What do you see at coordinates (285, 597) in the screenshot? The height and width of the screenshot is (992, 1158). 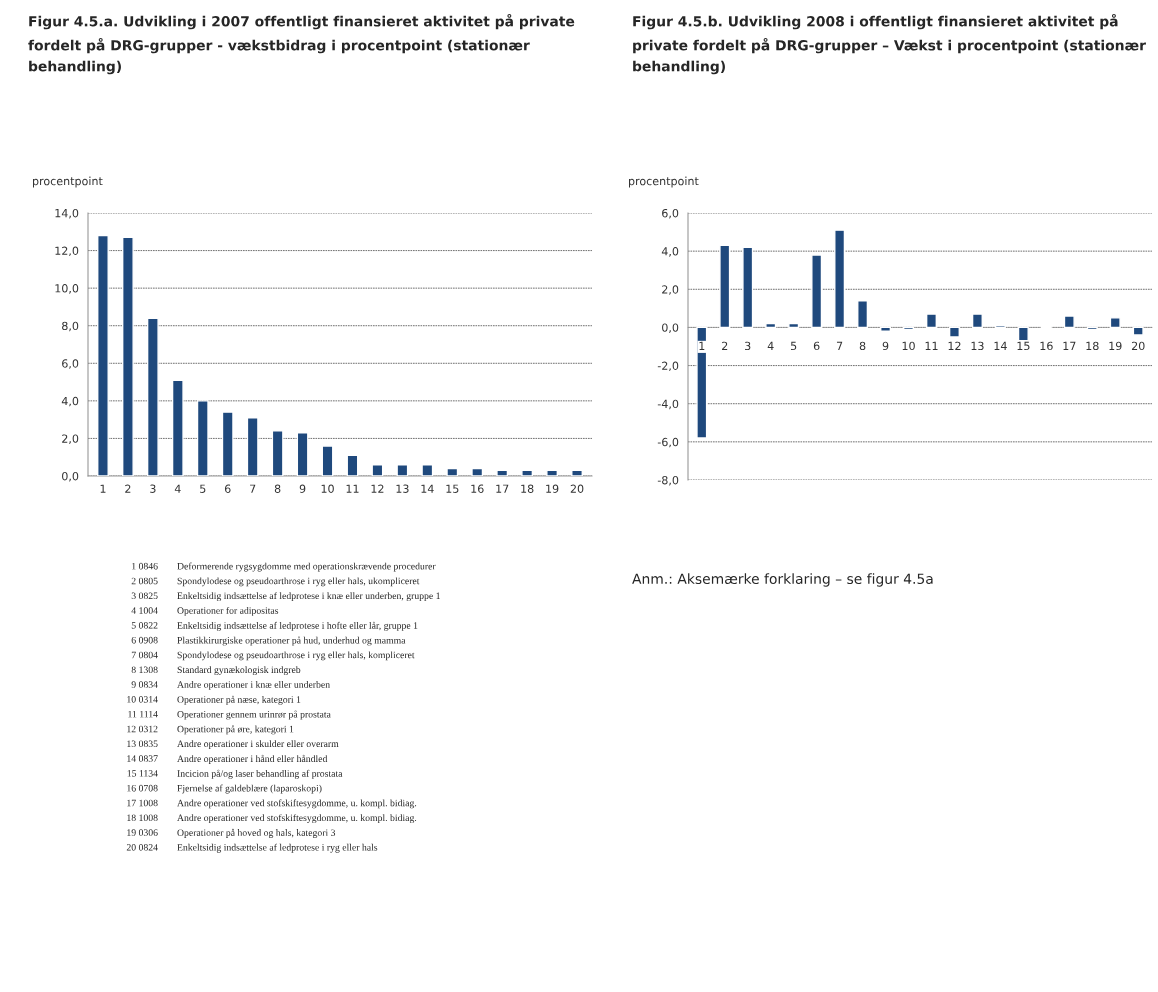 I see `text: 3 0825 Enkeltsidig indsættelse af ledprotese i knæ eller underben, gruppe 1` at bounding box center [285, 597].